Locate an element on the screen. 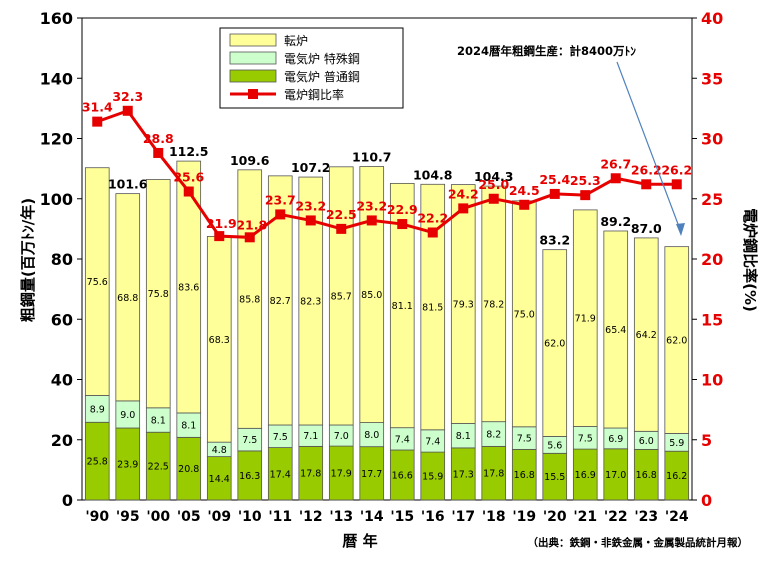 This screenshot has width=763, height=569. ylabel-left: 粗鋼量(百万ﾄﾝ/年) is located at coordinates (28, 260).